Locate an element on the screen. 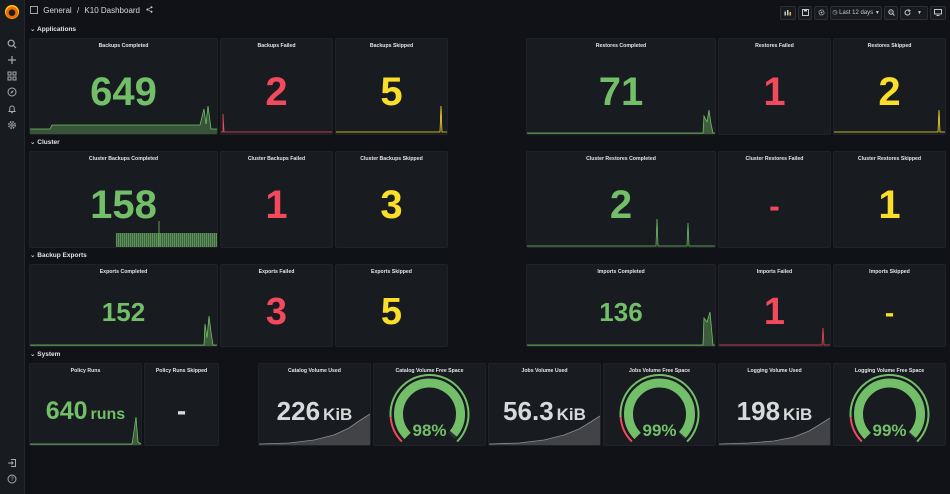  zoom-out-icon is located at coordinates (891, 13).